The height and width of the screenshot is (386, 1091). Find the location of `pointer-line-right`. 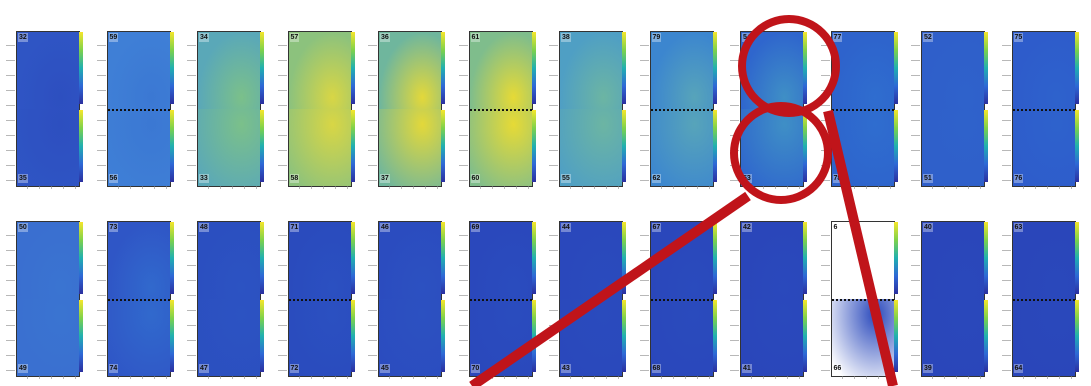

pointer-line-right is located at coordinates (860, 247).